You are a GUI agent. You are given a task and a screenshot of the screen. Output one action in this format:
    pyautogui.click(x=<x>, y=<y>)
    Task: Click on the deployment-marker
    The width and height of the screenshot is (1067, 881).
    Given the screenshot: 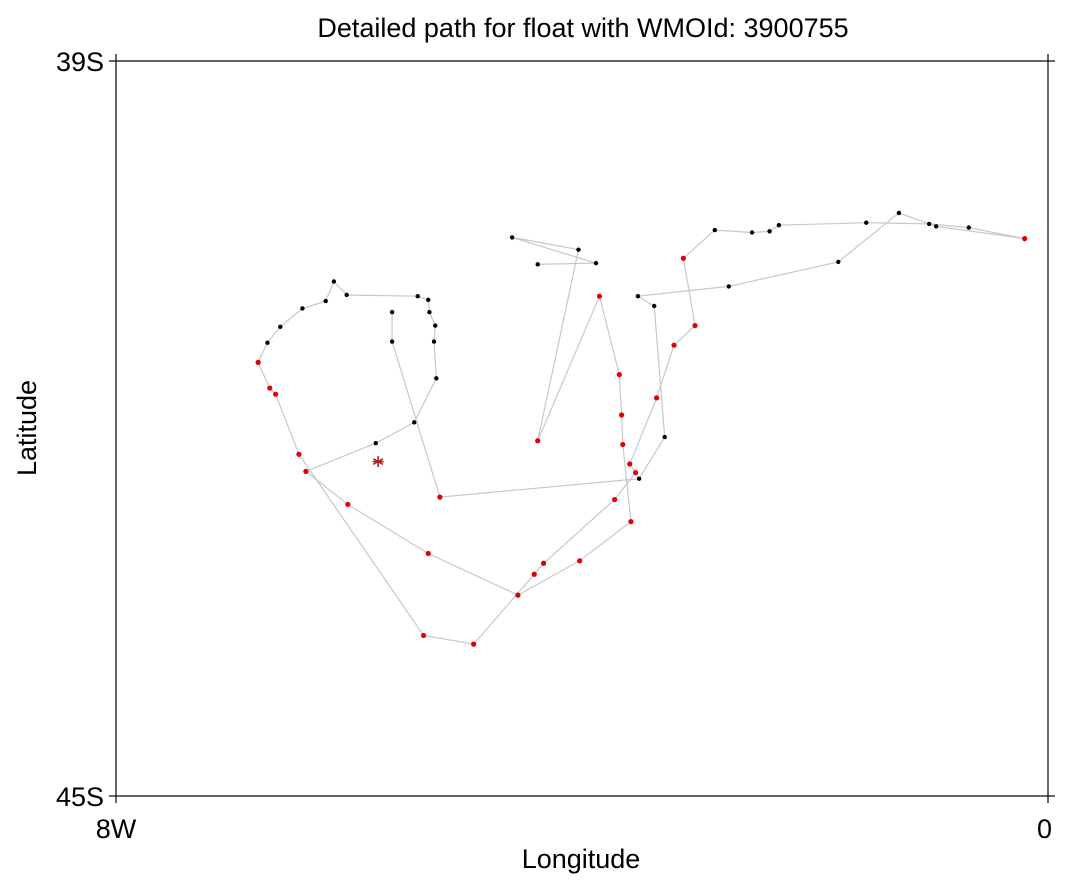 What is the action you would take?
    pyautogui.click(x=378, y=462)
    